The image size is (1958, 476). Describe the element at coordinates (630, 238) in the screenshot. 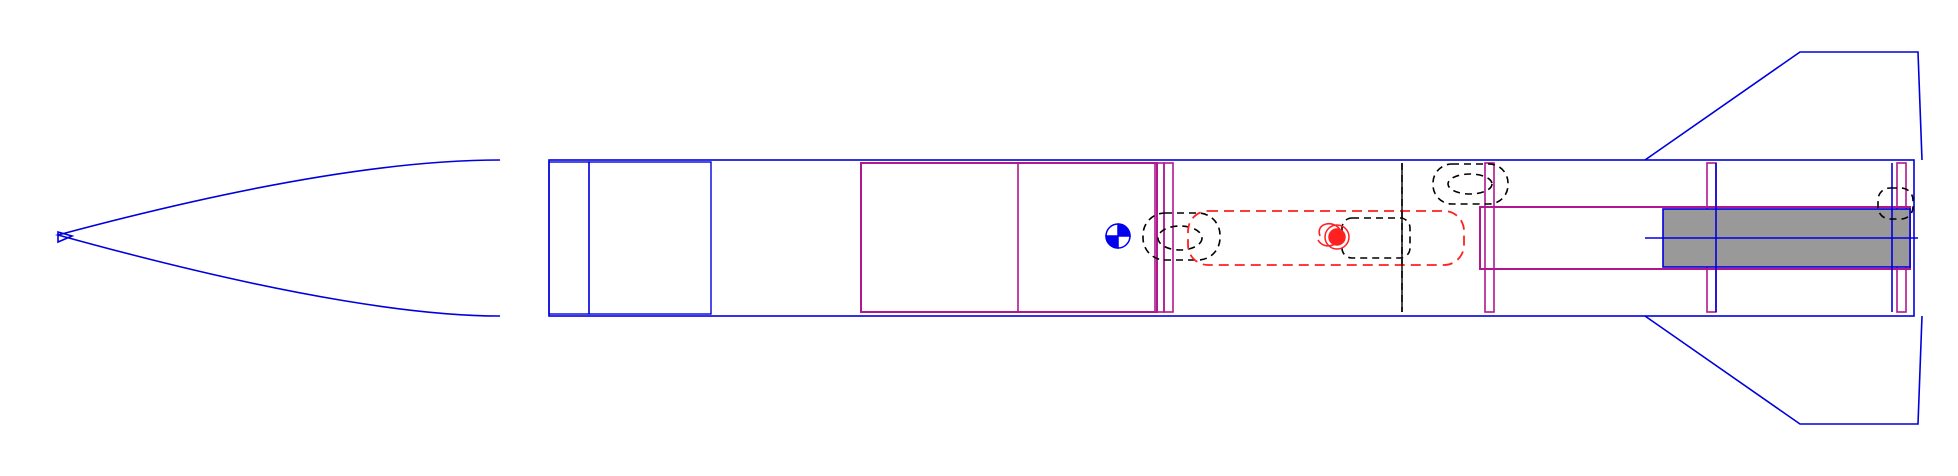

I see `shoulder-coupler` at that location.